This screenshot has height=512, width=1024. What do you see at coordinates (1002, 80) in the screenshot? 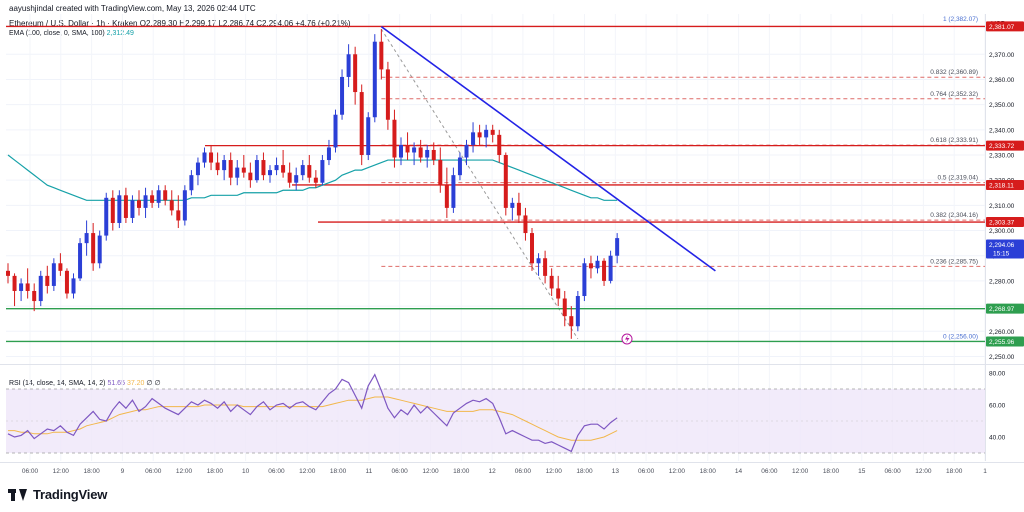
I see `price-axis-tick-label: 2,360.00` at bounding box center [1002, 80].